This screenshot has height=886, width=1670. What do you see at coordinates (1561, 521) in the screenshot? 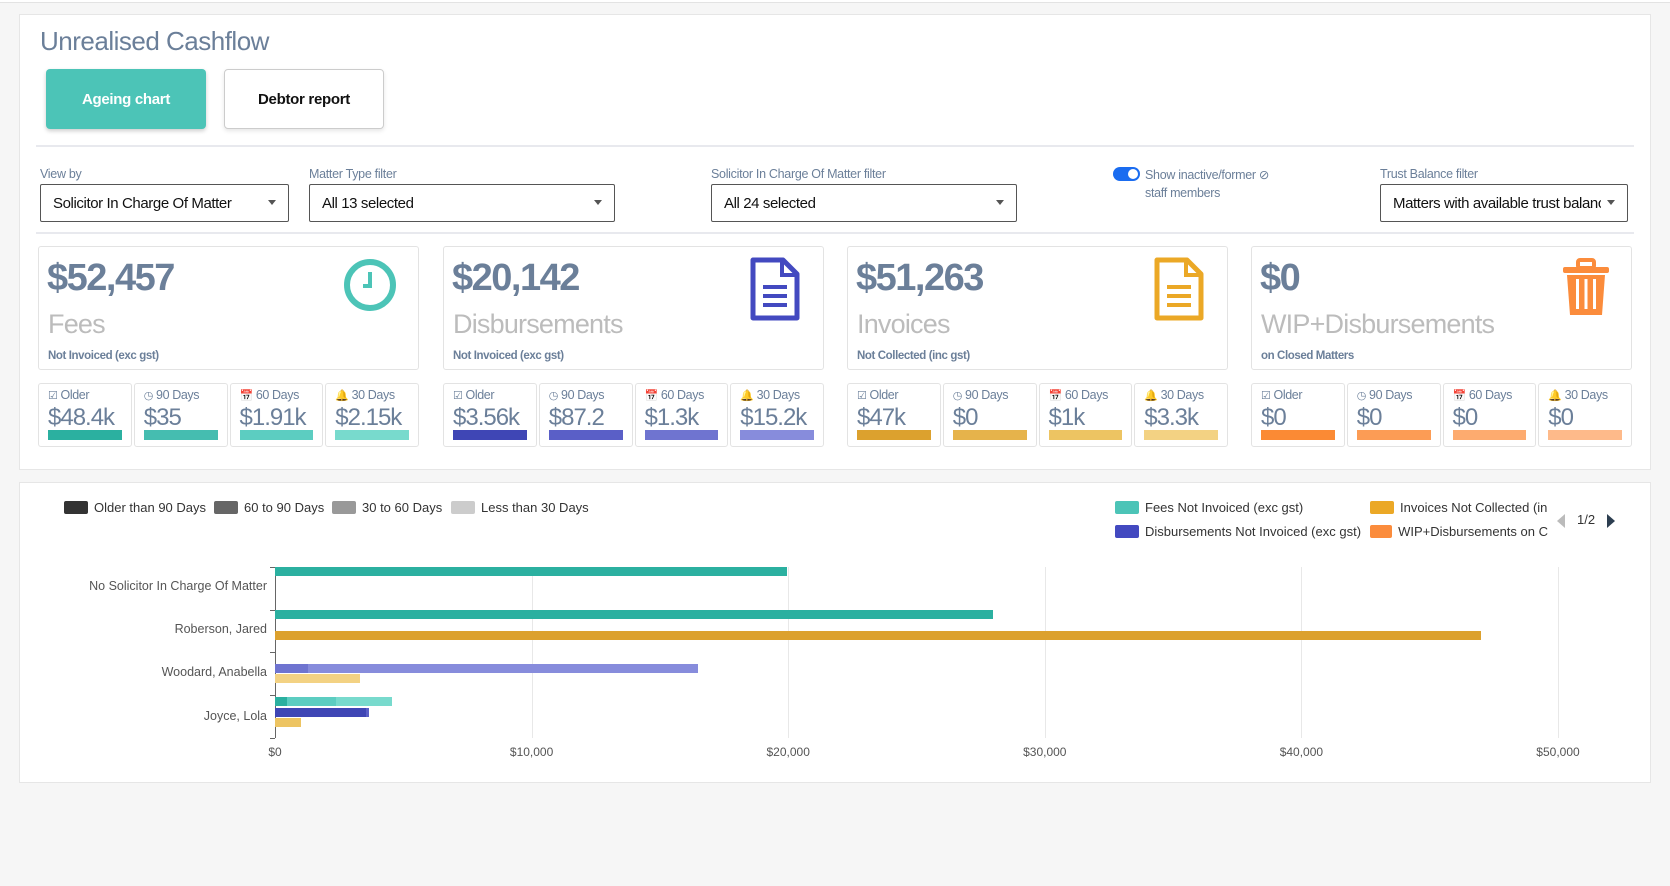
I see `legend-prev-icon` at bounding box center [1561, 521].